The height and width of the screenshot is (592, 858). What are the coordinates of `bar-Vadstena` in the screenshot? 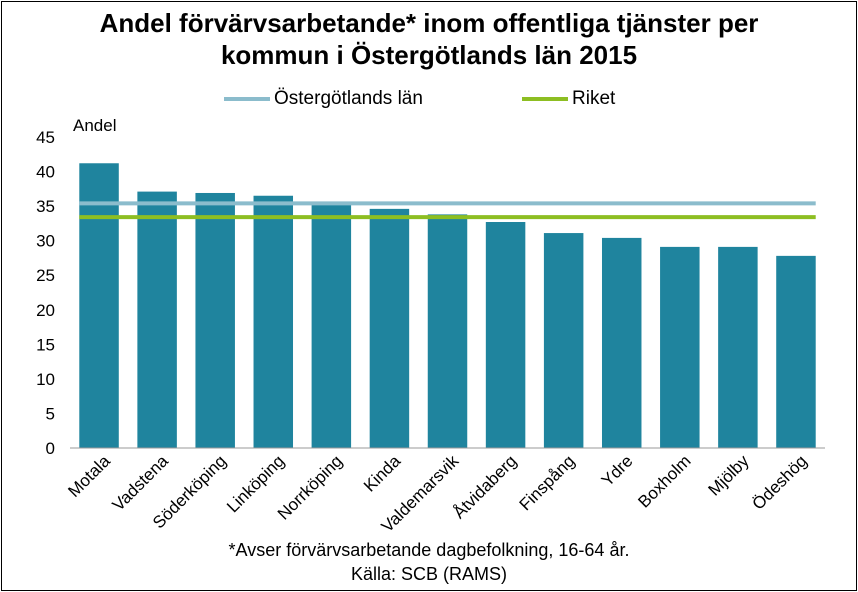 It's located at (157, 319).